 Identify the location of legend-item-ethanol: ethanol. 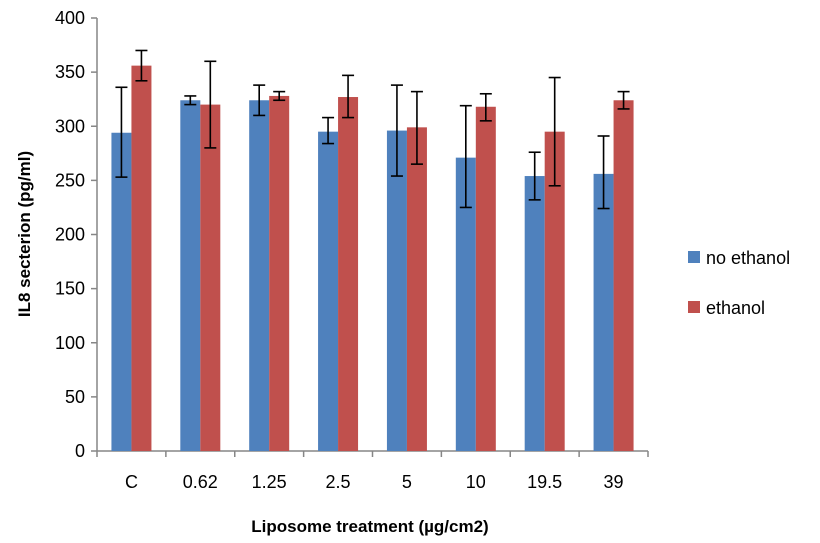
(726, 308).